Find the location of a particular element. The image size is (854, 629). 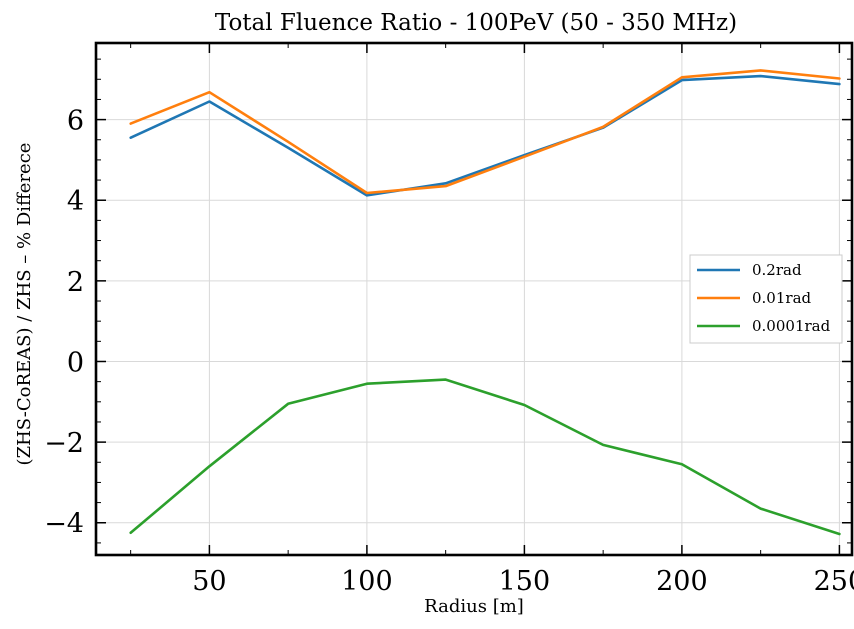

y-tick-label: 6 is located at coordinates (75, 121).